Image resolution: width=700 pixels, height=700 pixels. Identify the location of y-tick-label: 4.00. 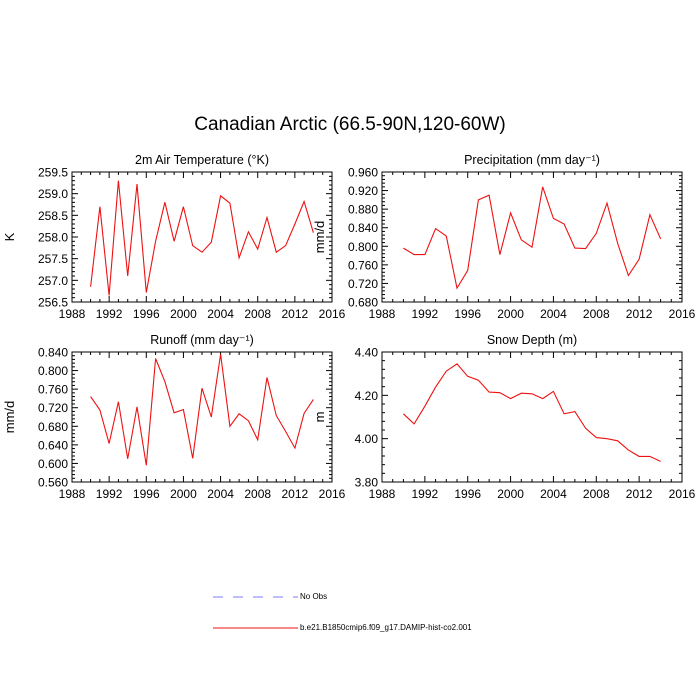
(367, 439).